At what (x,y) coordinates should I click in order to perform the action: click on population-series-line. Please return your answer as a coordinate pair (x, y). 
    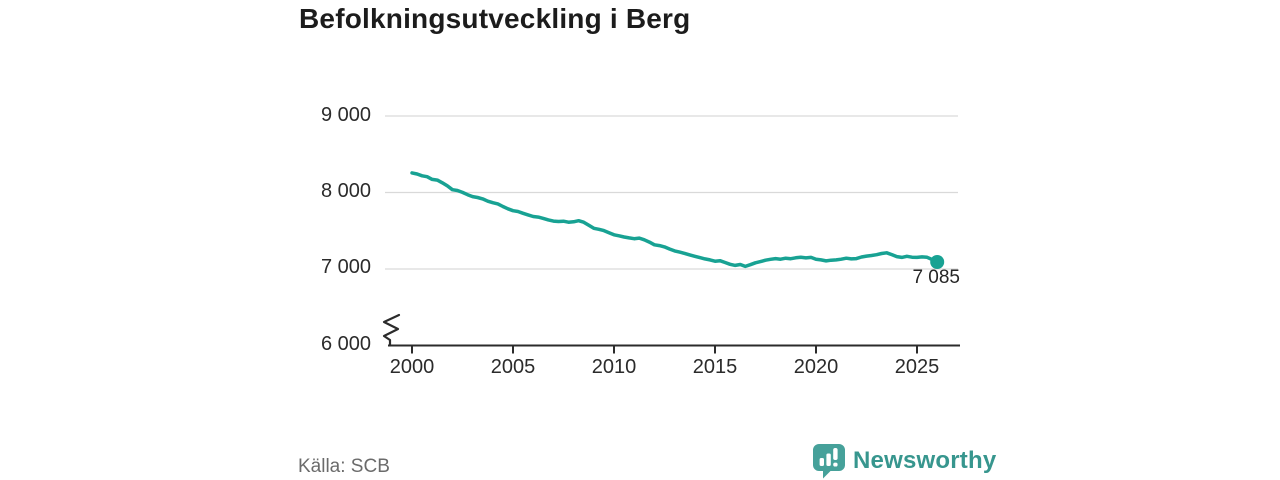
    Looking at the image, I should click on (674, 220).